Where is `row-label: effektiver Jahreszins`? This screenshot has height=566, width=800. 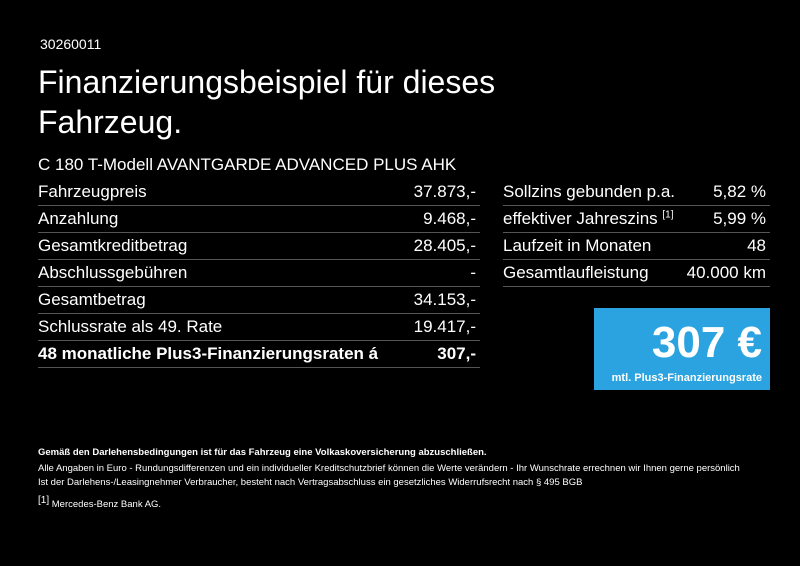
row-label: effektiver Jahreszins is located at coordinates (580, 218).